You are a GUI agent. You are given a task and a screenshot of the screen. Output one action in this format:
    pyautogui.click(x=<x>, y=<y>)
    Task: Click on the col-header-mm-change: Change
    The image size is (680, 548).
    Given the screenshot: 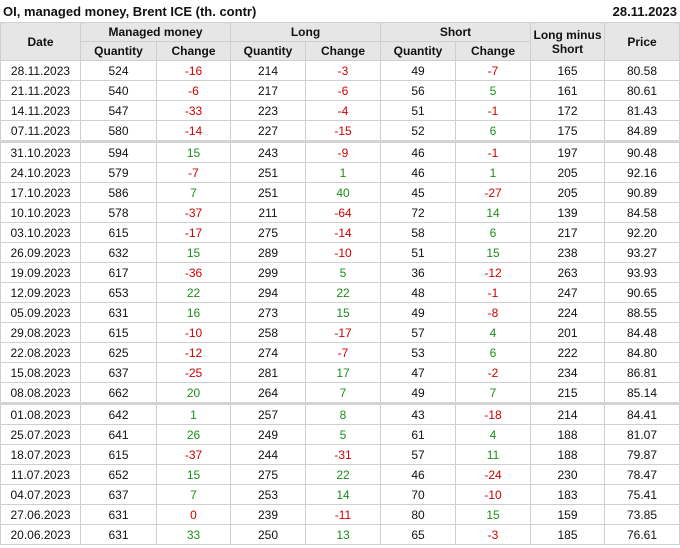 What is the action you would take?
    pyautogui.click(x=193, y=51)
    